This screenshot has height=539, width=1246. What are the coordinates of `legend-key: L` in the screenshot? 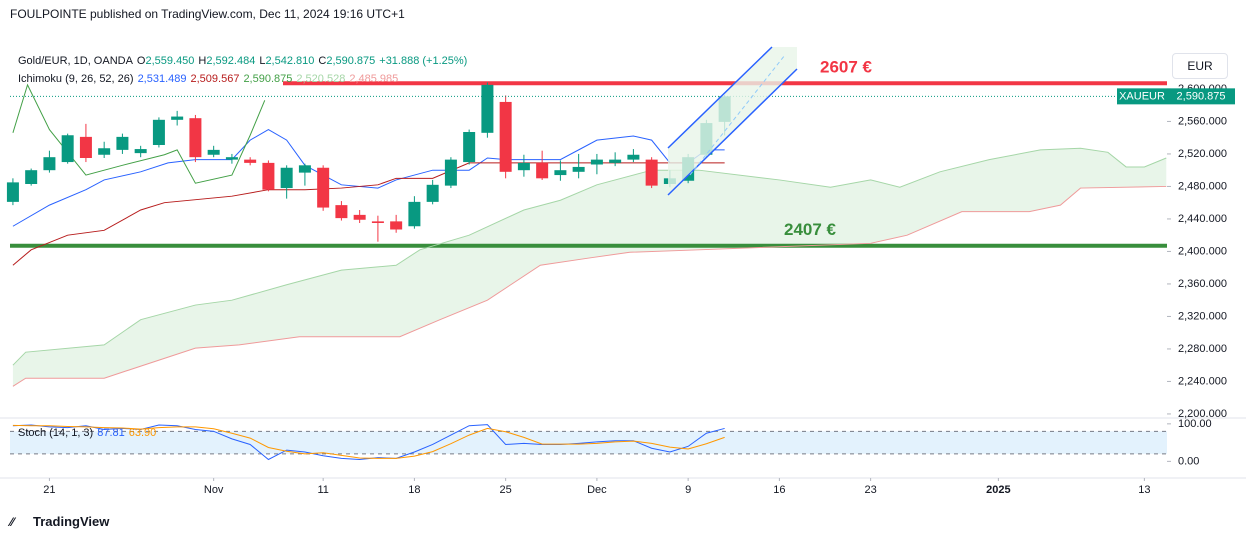 It's located at (262, 61).